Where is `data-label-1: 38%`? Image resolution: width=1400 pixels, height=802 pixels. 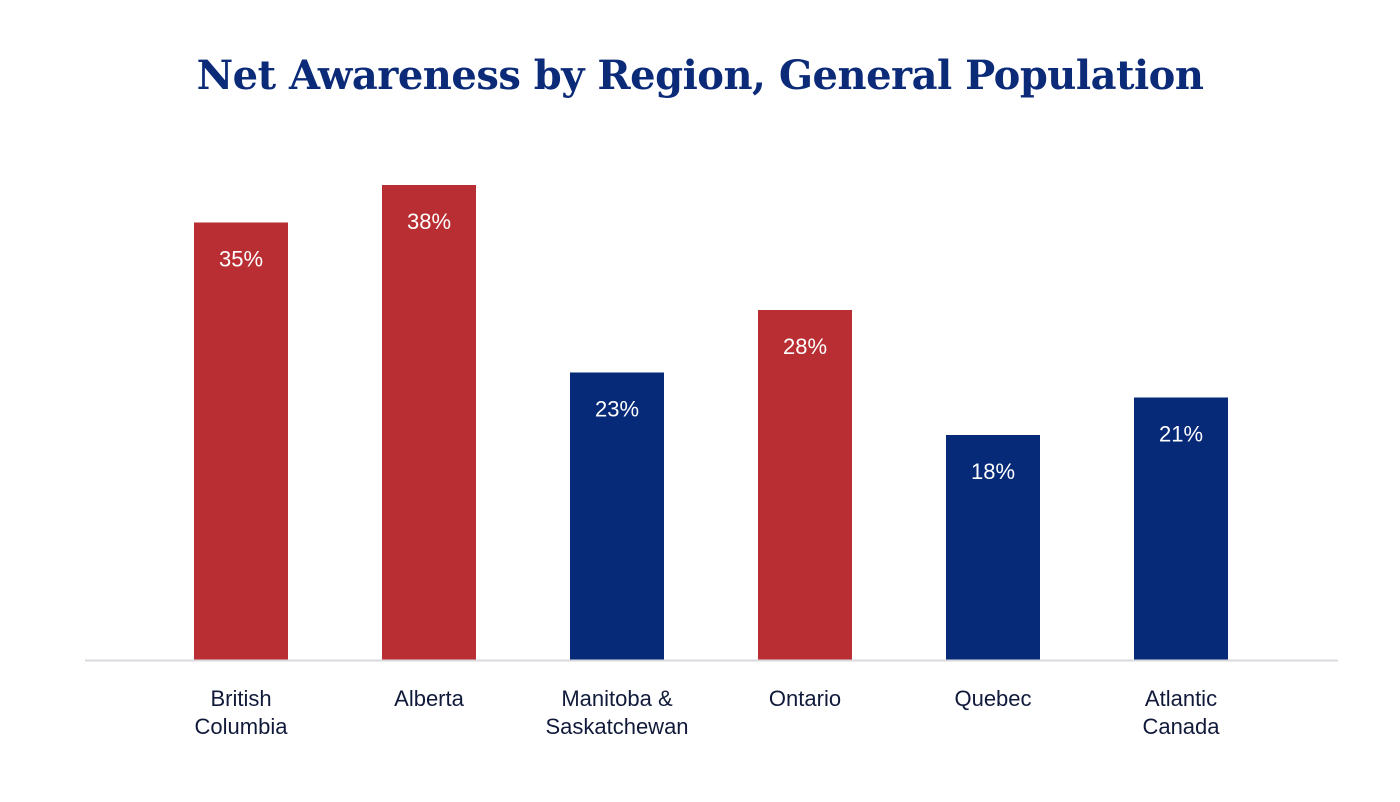 data-label-1: 38% is located at coordinates (429, 221).